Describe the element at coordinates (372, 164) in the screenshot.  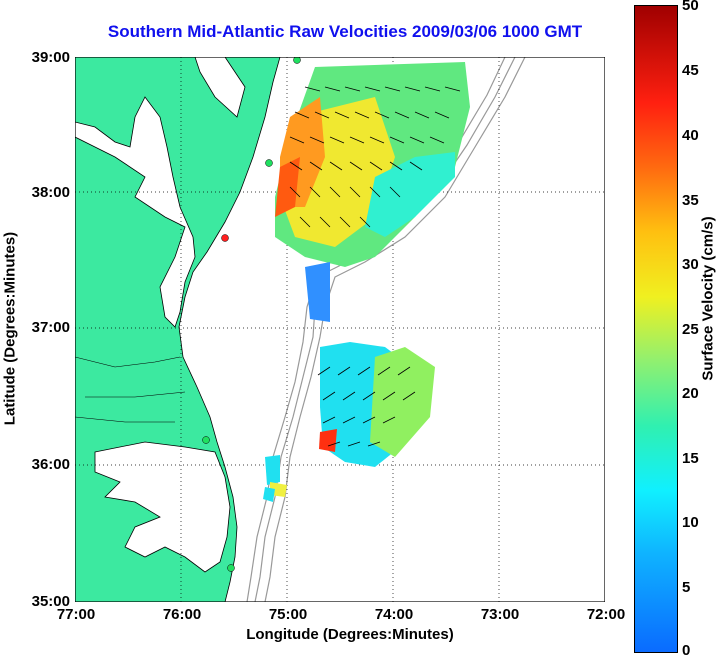
I see `velocity-field-north` at that location.